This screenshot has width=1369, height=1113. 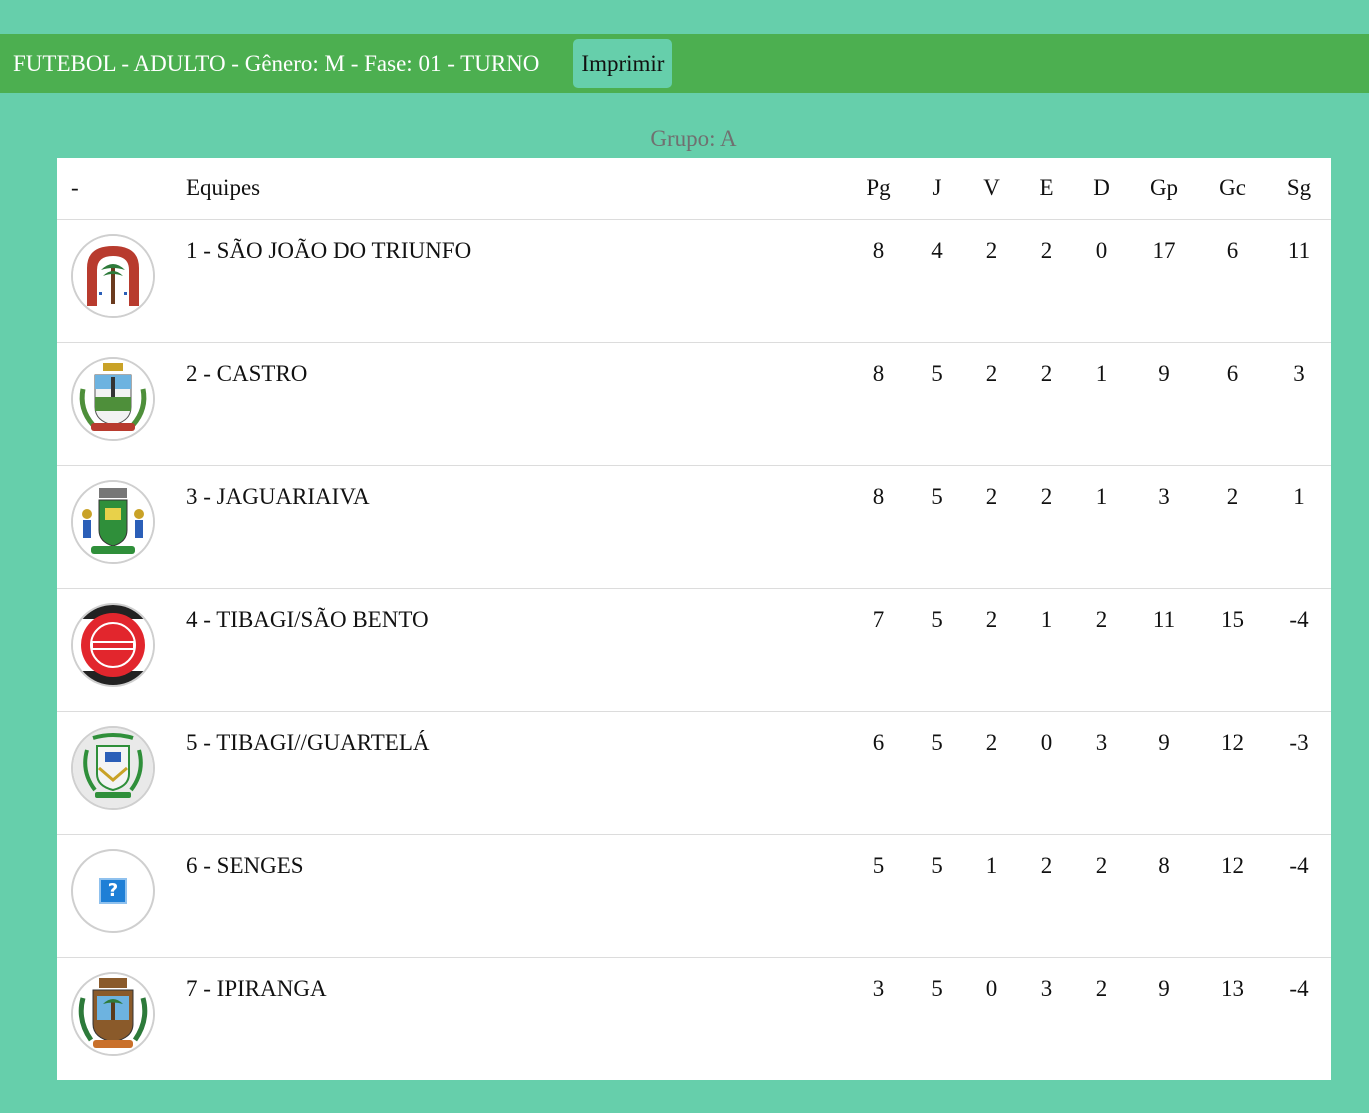 What do you see at coordinates (1299, 250) in the screenshot?
I see `goal-difference-cell: 11` at bounding box center [1299, 250].